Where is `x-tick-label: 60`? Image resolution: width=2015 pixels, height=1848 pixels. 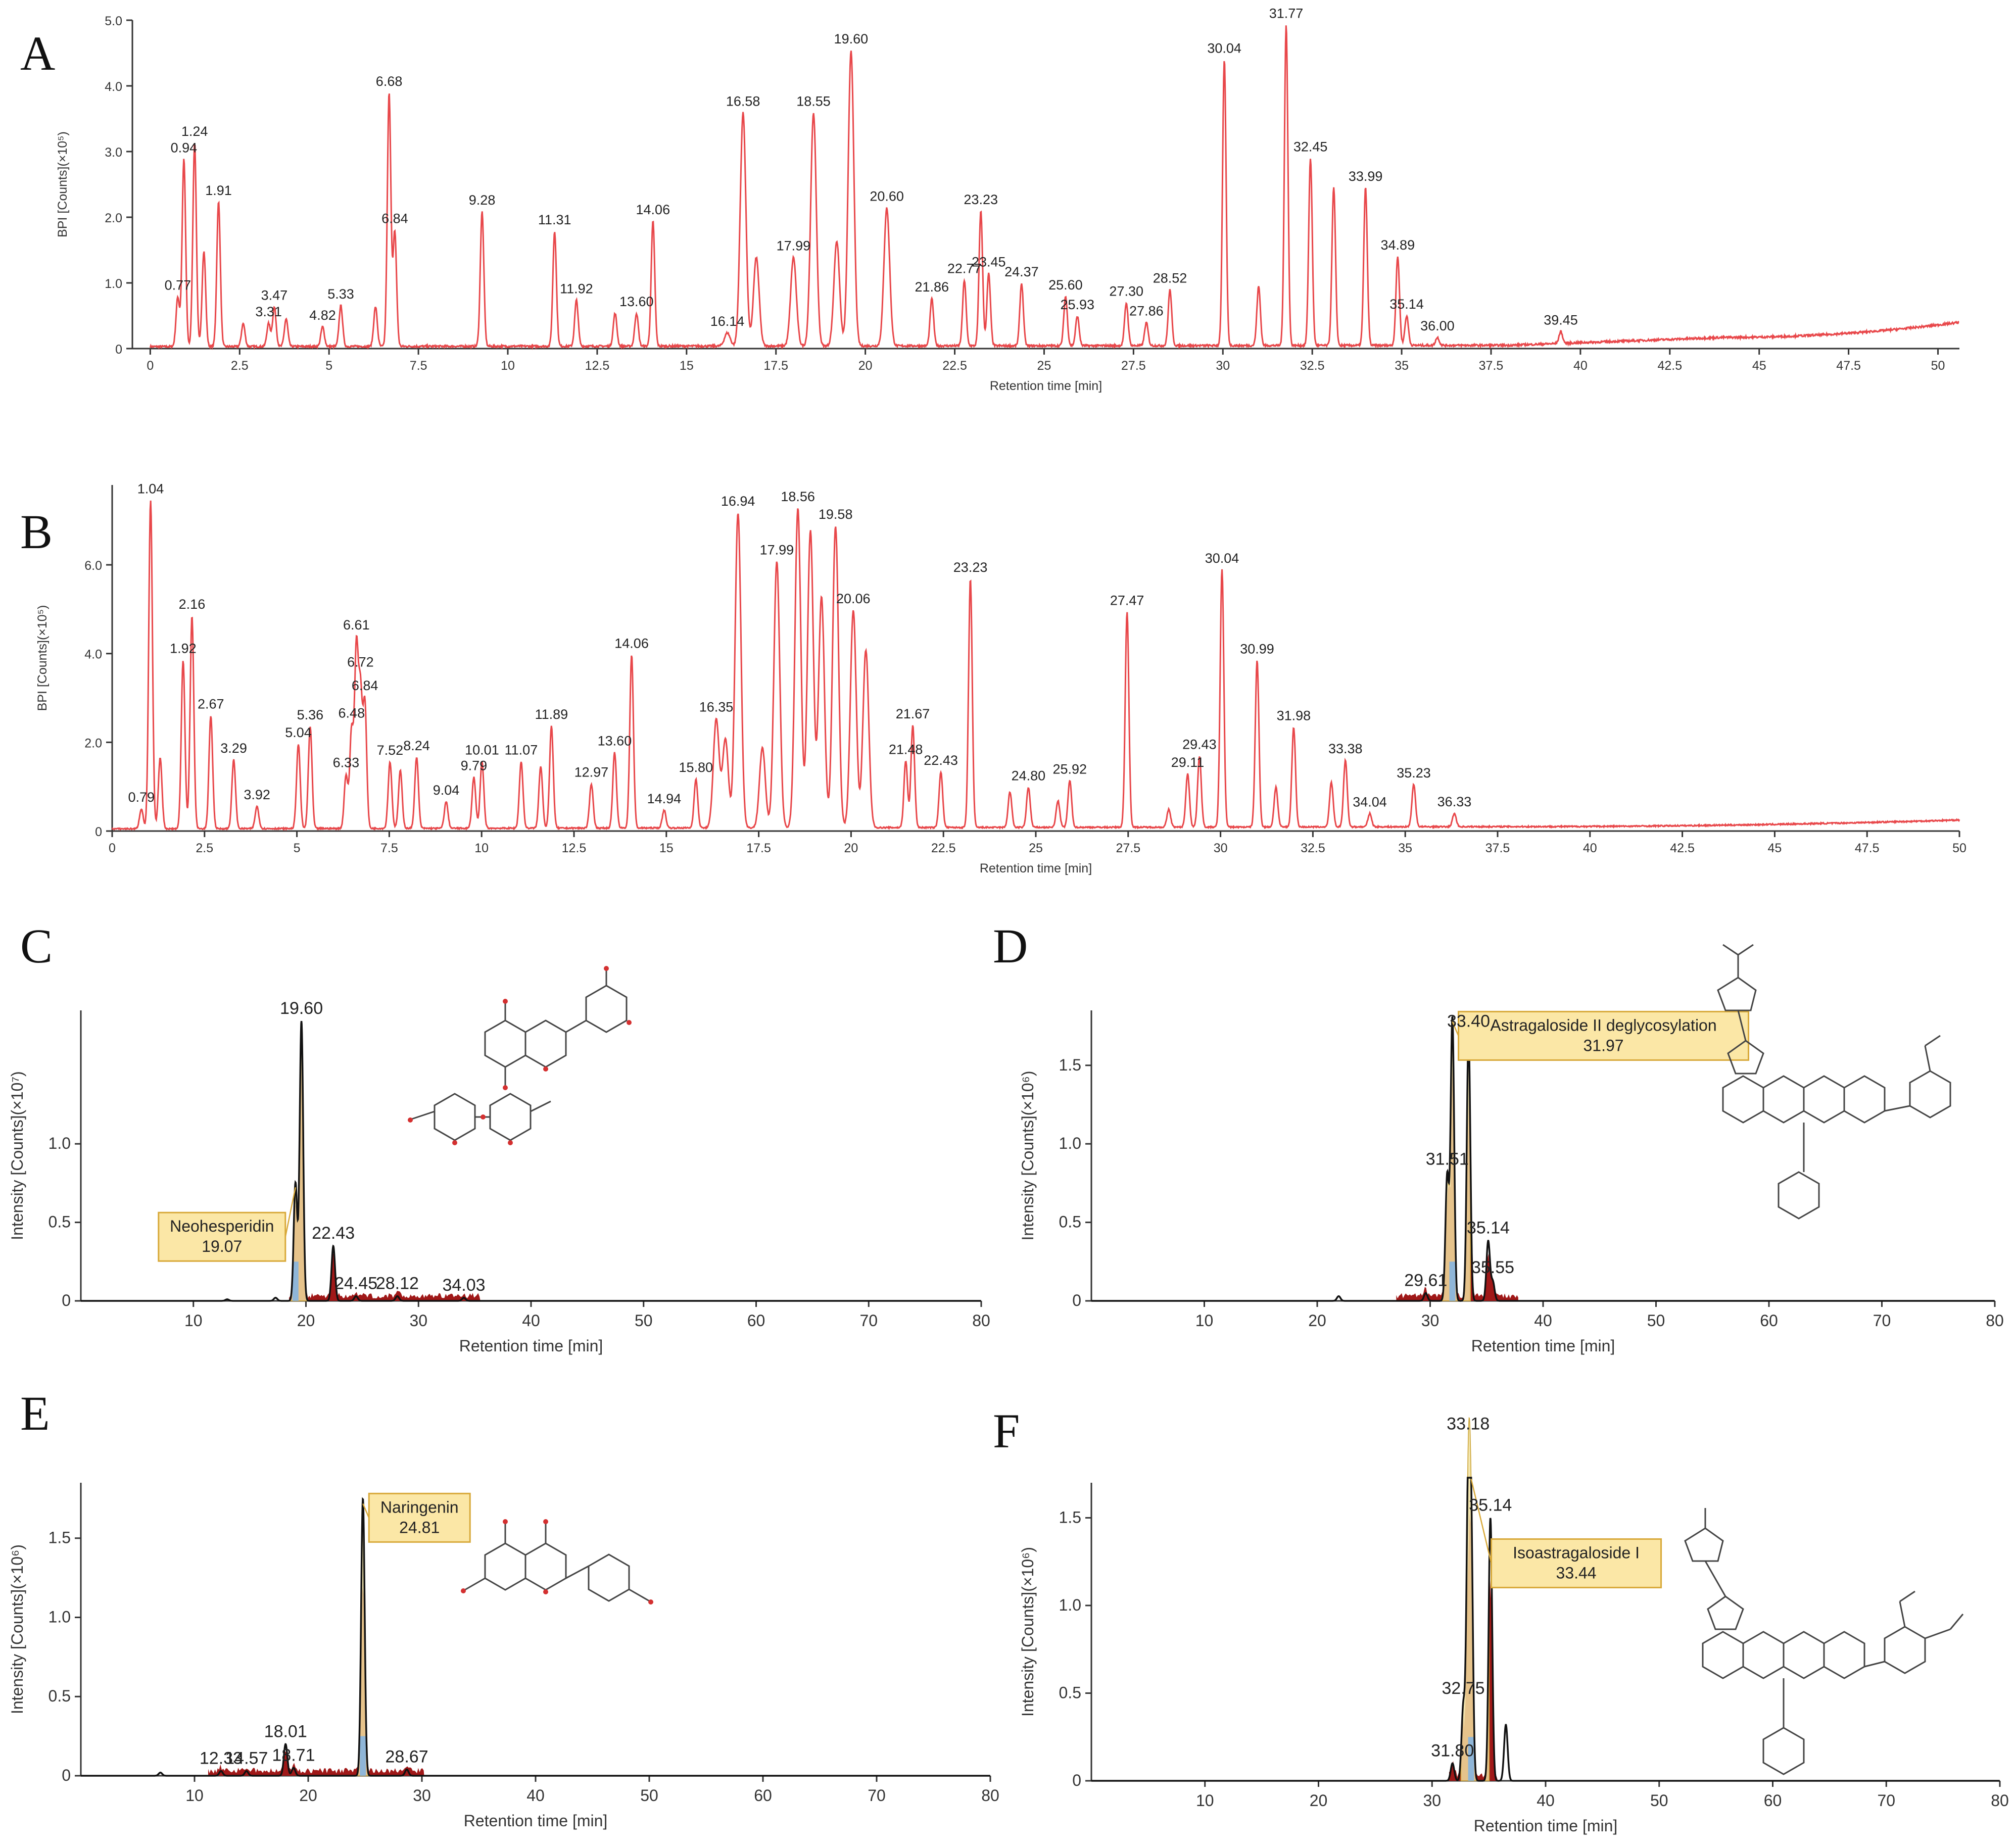 x-tick-label: 60 is located at coordinates (763, 1795).